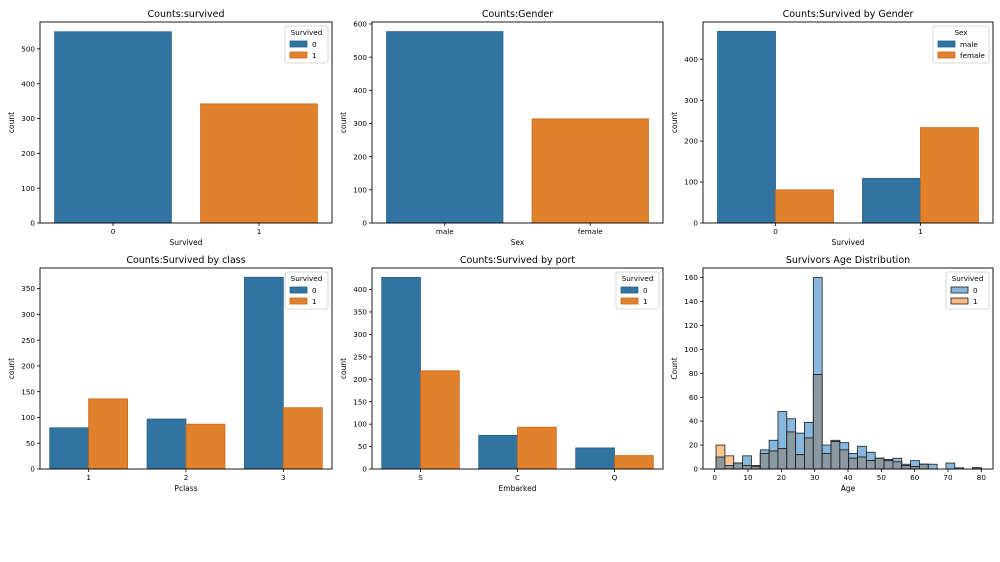 The image size is (1000, 562). What do you see at coordinates (185, 260) in the screenshot?
I see `chart-title: Counts:Survived by class` at bounding box center [185, 260].